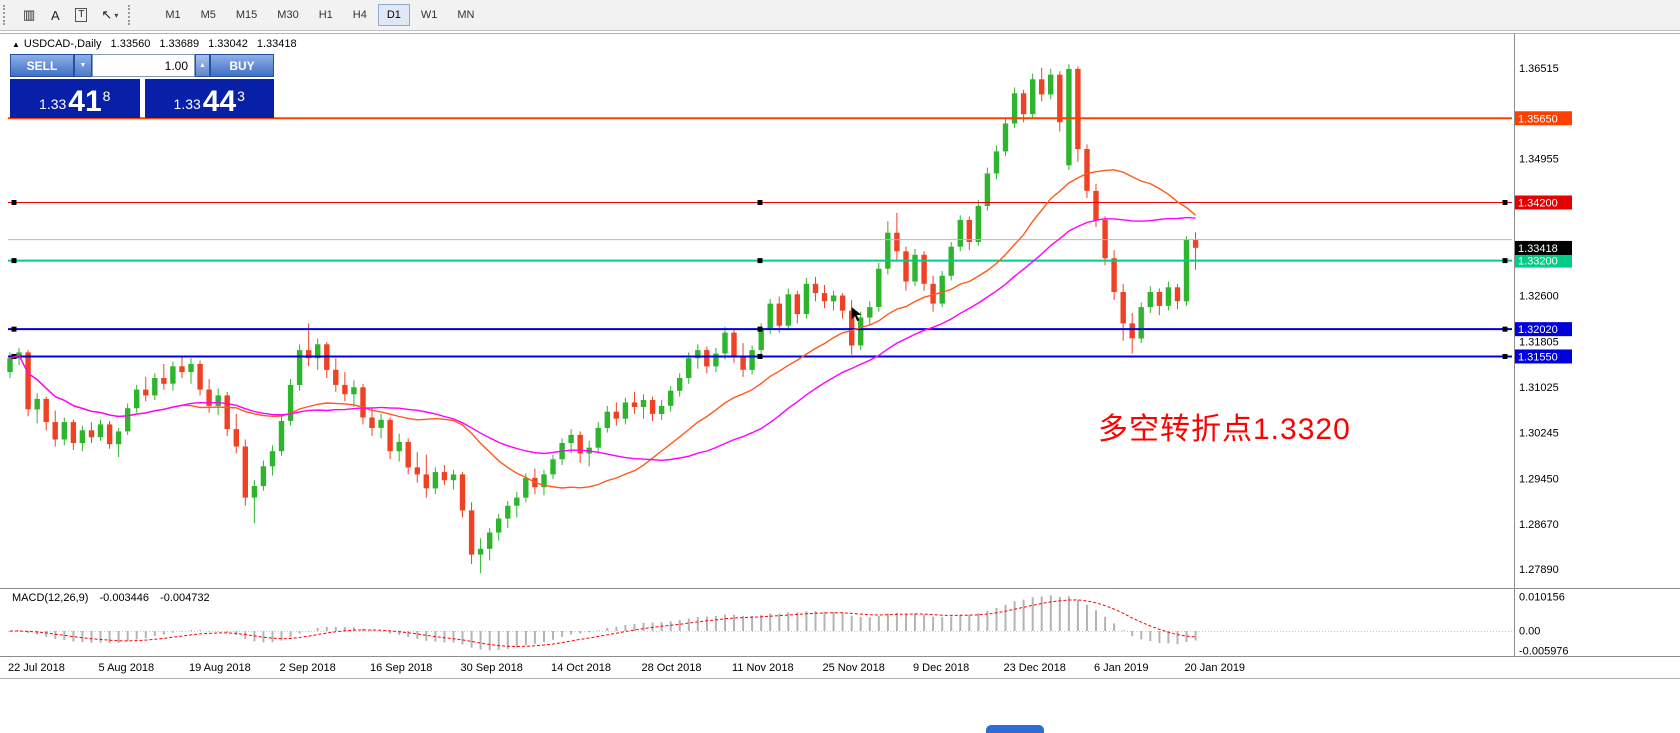 This screenshot has width=1680, height=733. I want to click on symbol-marker-icon: ▲, so click(16, 44).